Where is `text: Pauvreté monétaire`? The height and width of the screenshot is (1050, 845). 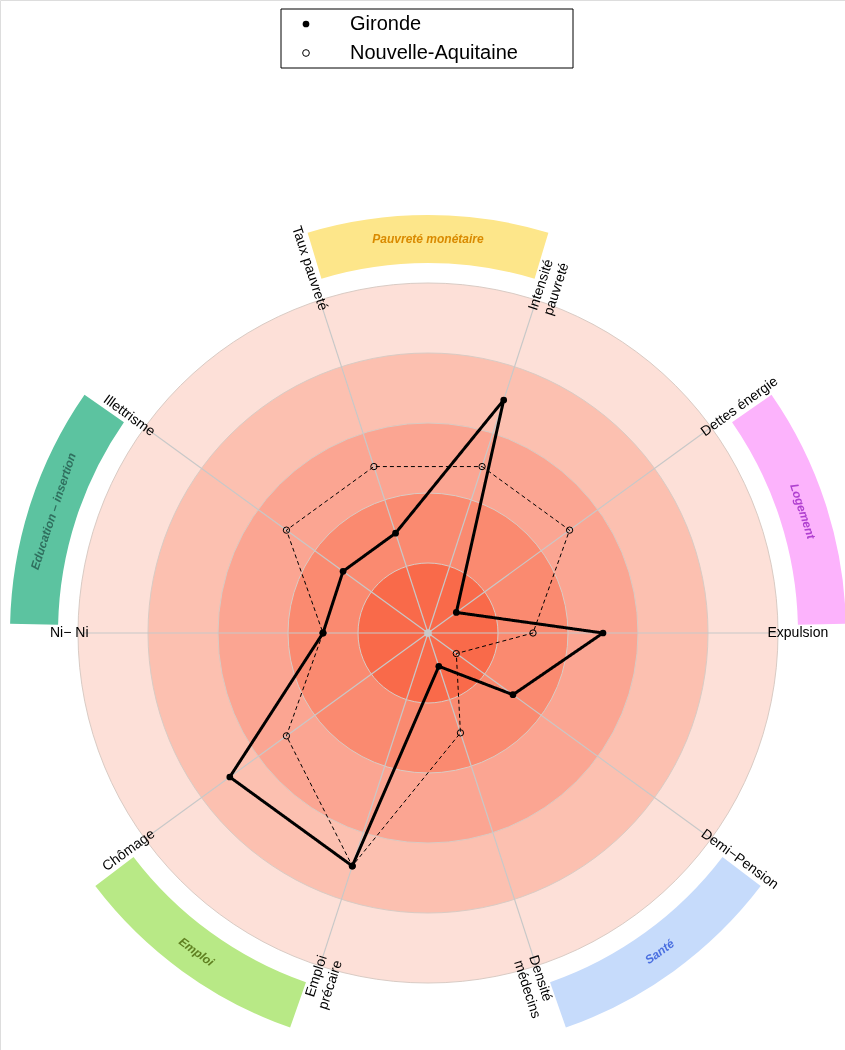
text: Pauvreté monétaire is located at coordinates (428, 239).